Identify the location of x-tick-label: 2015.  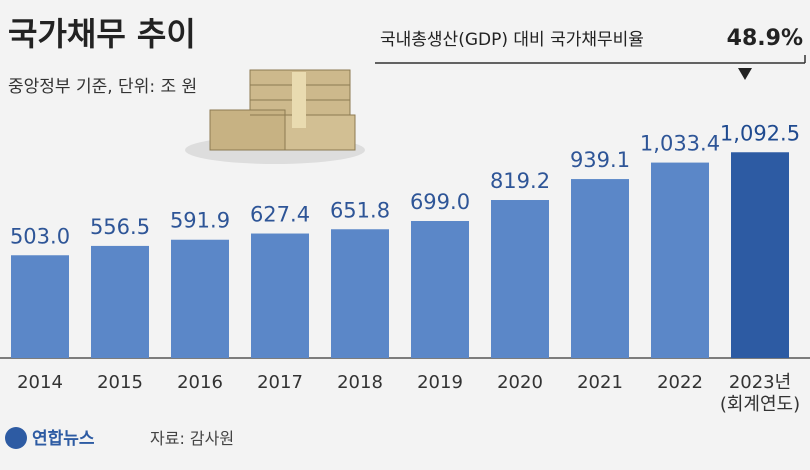
(120, 382).